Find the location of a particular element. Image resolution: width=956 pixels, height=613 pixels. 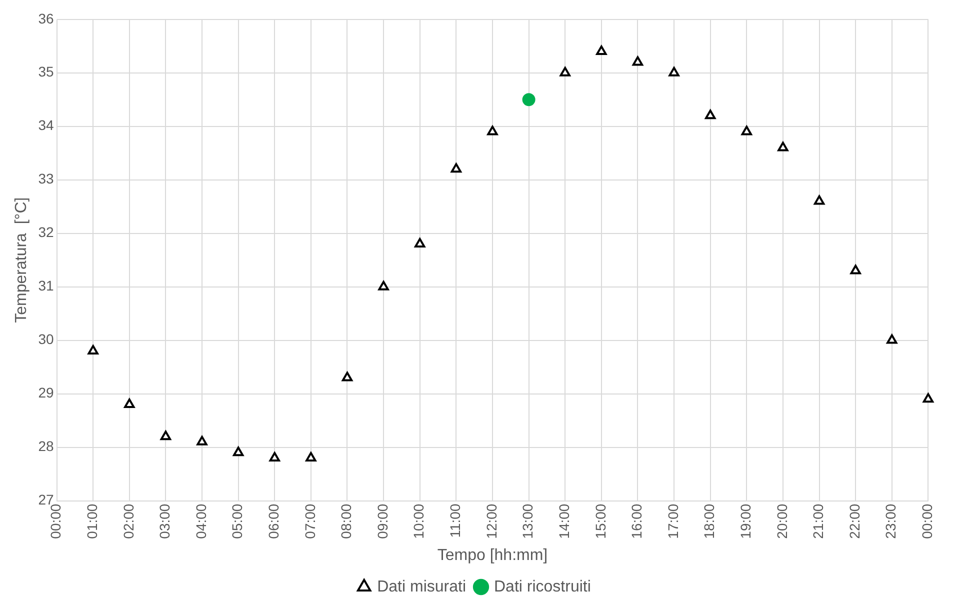

x-tick-label: 13:00 is located at coordinates (528, 521).